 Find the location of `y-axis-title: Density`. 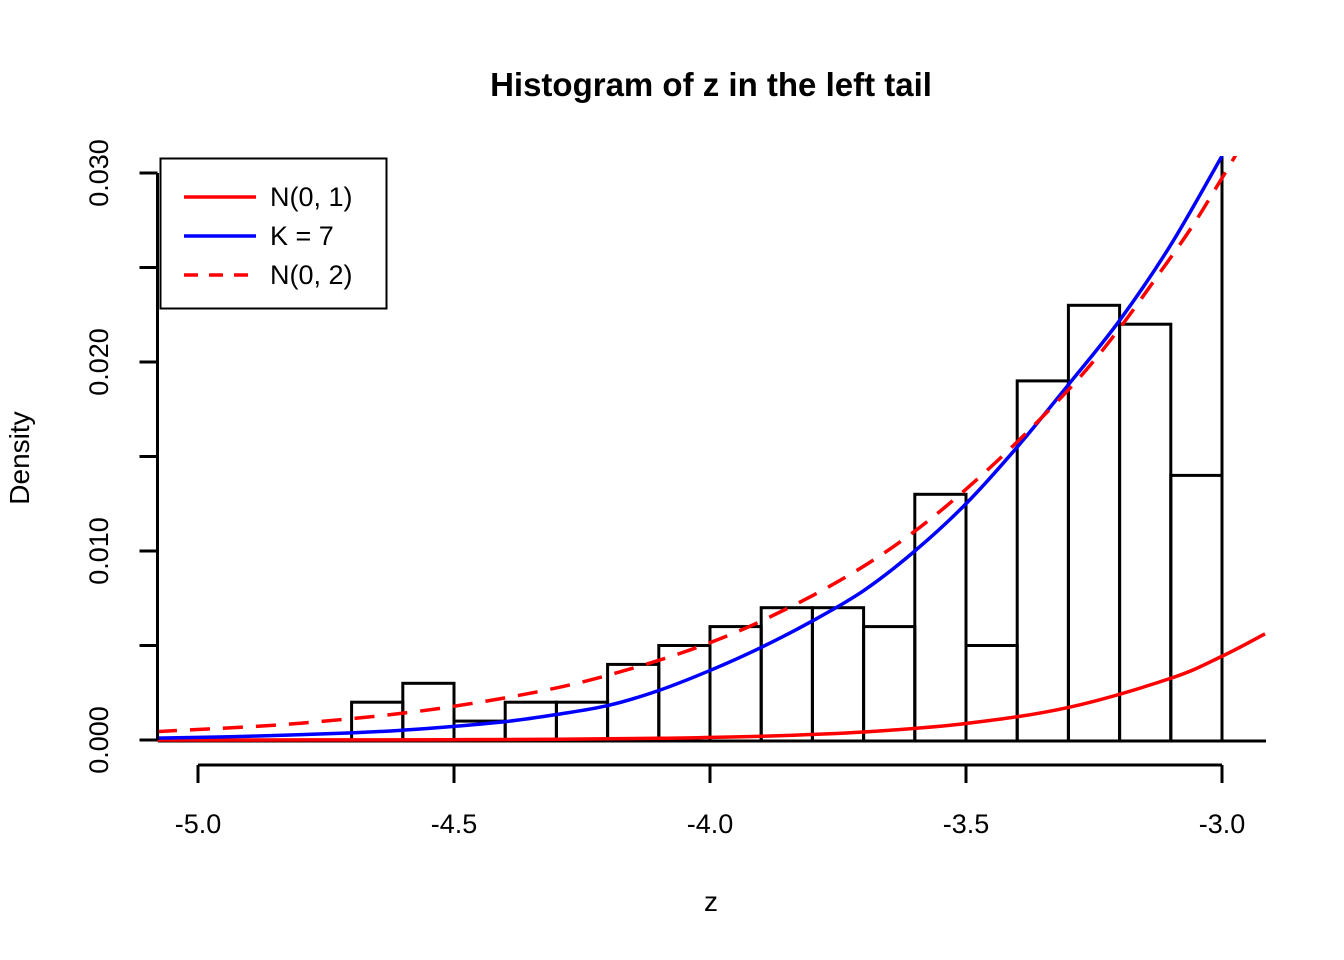

y-axis-title: Density is located at coordinates (19, 457).